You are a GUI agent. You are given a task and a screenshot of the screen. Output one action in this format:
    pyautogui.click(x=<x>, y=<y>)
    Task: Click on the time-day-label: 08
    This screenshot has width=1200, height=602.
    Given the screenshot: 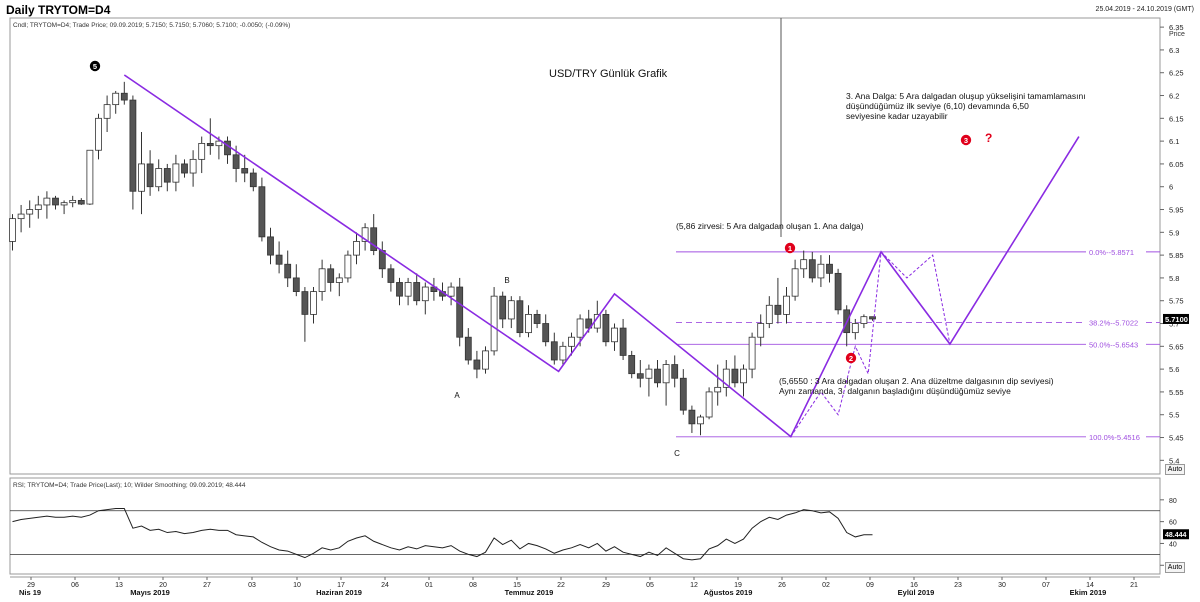 What is the action you would take?
    pyautogui.click(x=473, y=585)
    